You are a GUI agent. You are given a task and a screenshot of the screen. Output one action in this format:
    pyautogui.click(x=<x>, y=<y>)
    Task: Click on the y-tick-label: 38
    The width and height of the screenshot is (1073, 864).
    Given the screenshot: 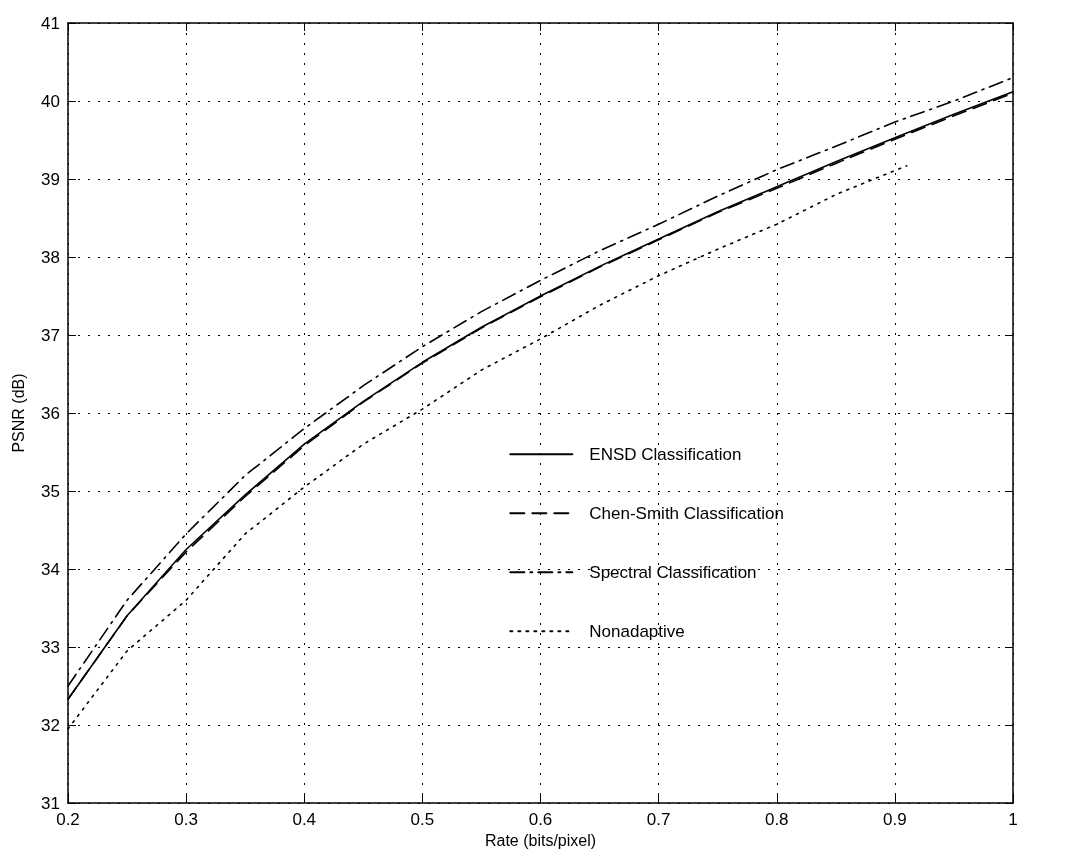 What is the action you would take?
    pyautogui.click(x=50, y=257)
    